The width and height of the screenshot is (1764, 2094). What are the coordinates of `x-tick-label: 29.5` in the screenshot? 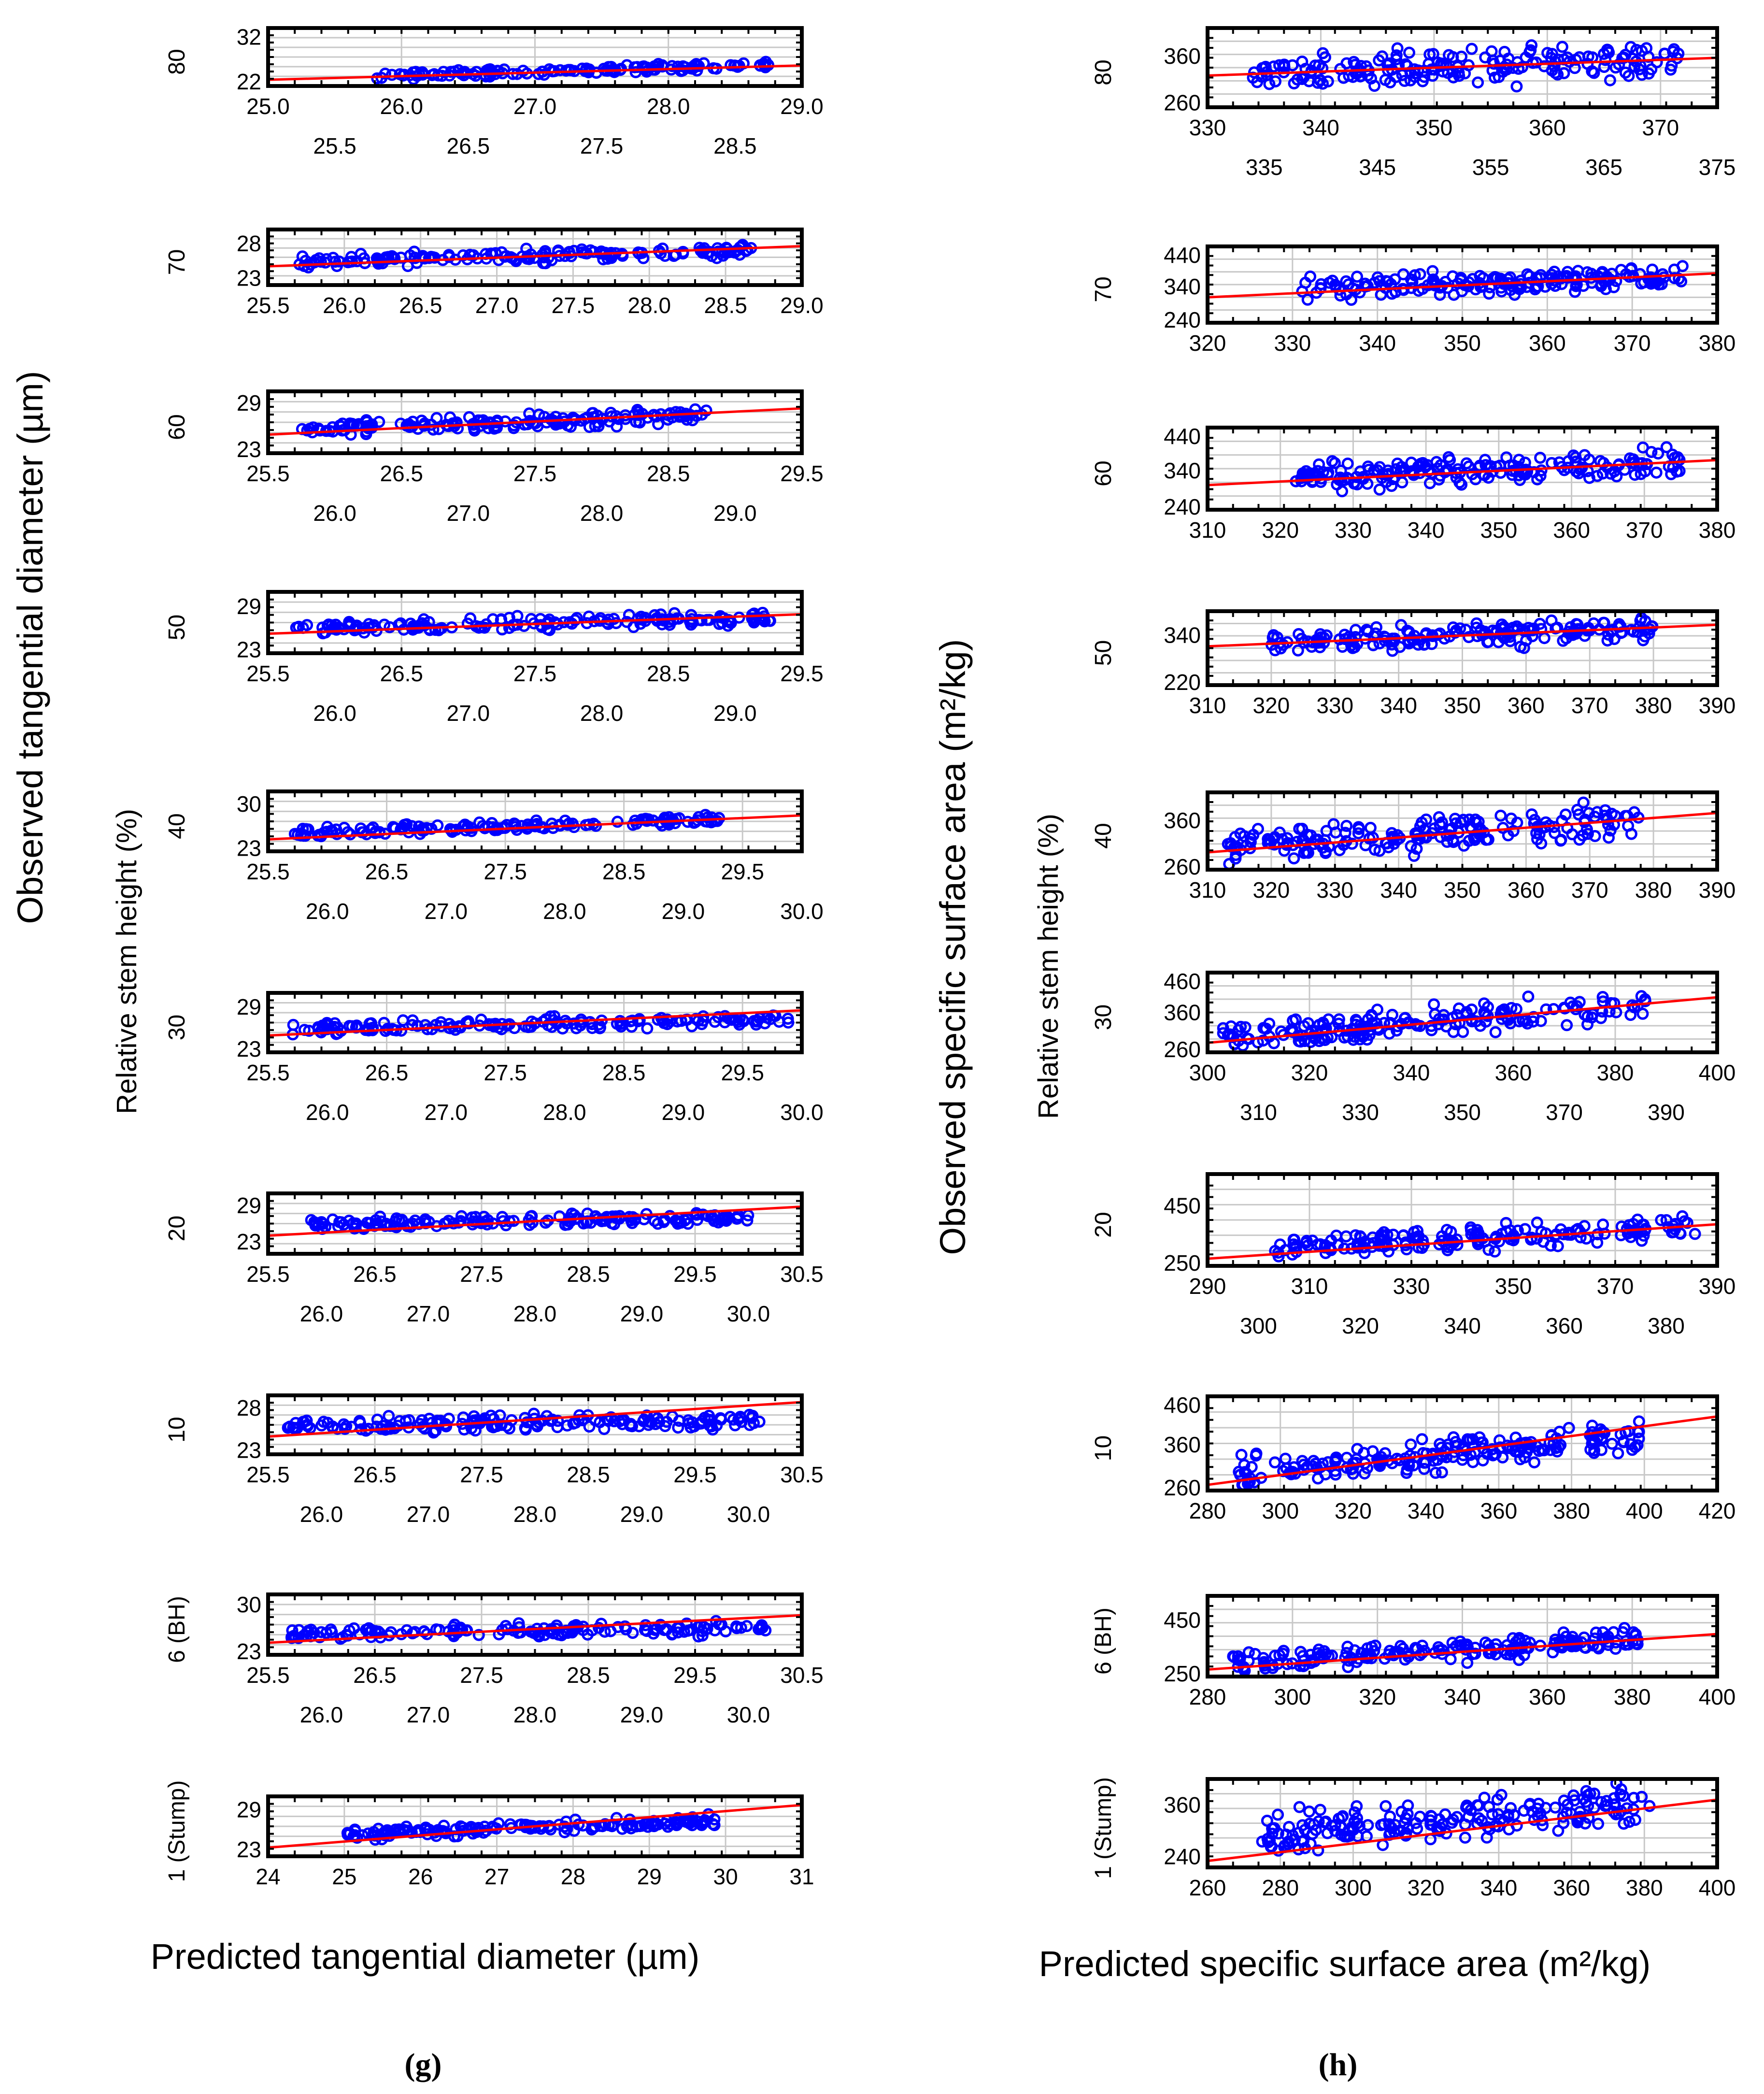 It's located at (802, 473).